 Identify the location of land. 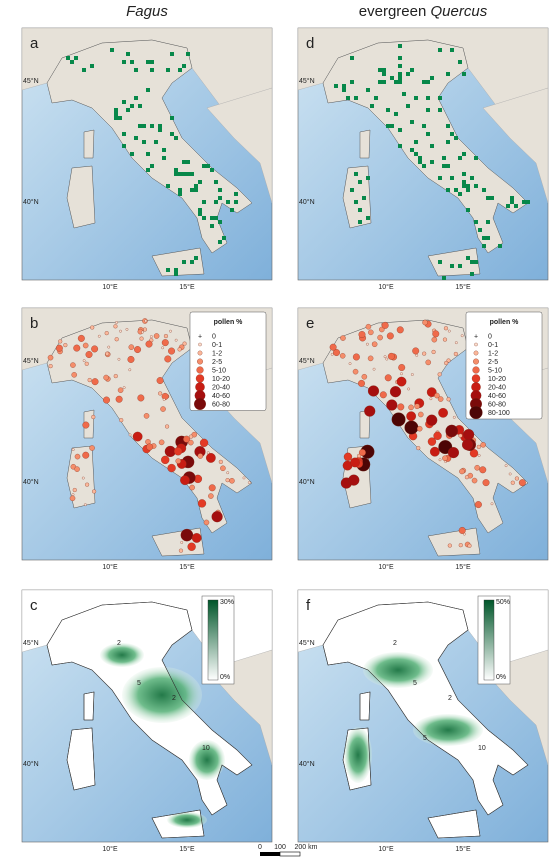
(239, 145).